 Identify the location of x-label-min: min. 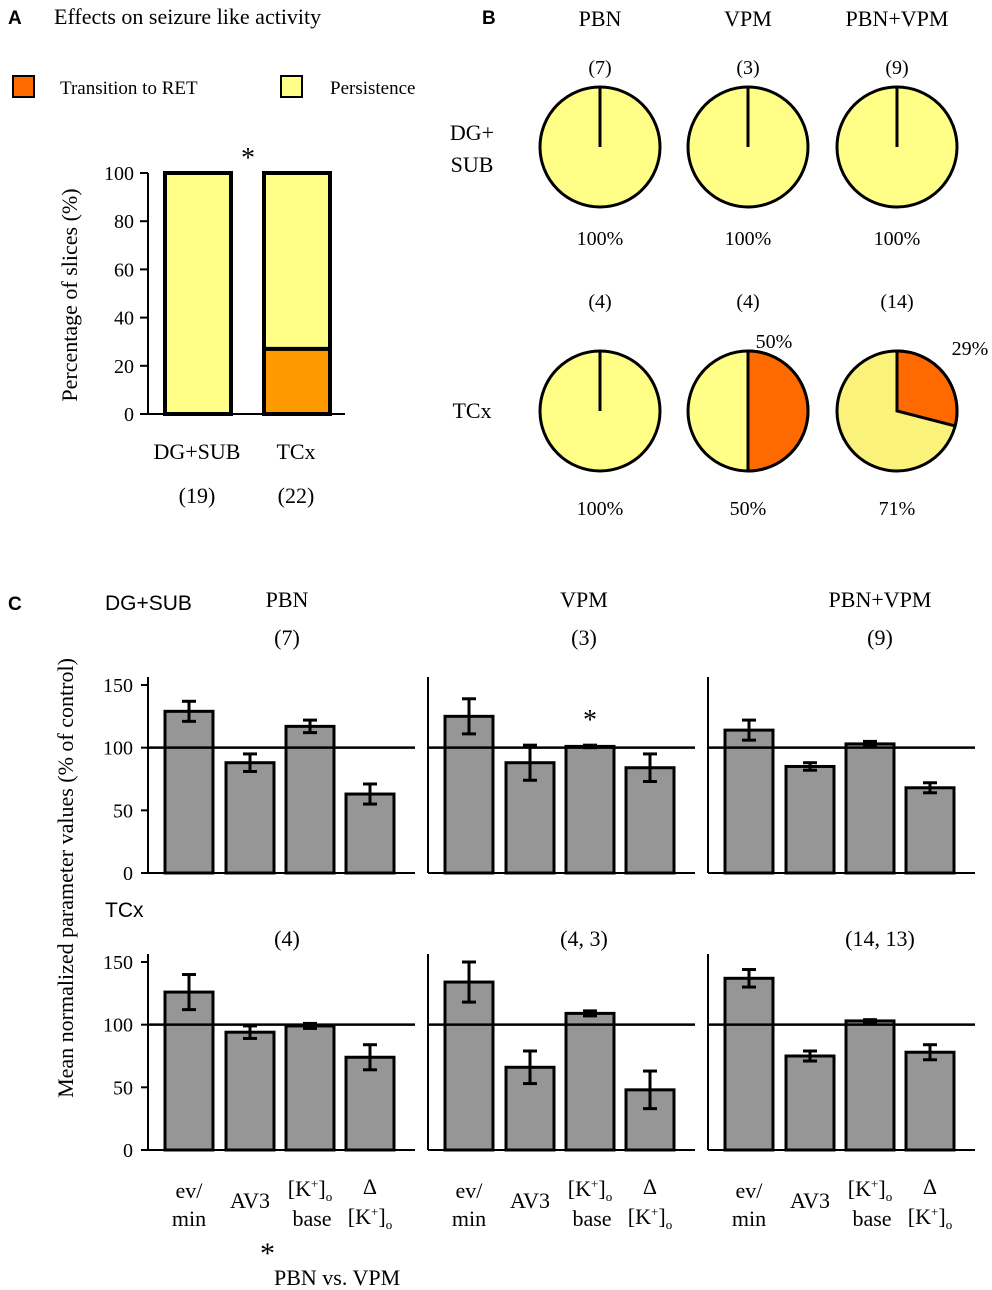
(189, 1218).